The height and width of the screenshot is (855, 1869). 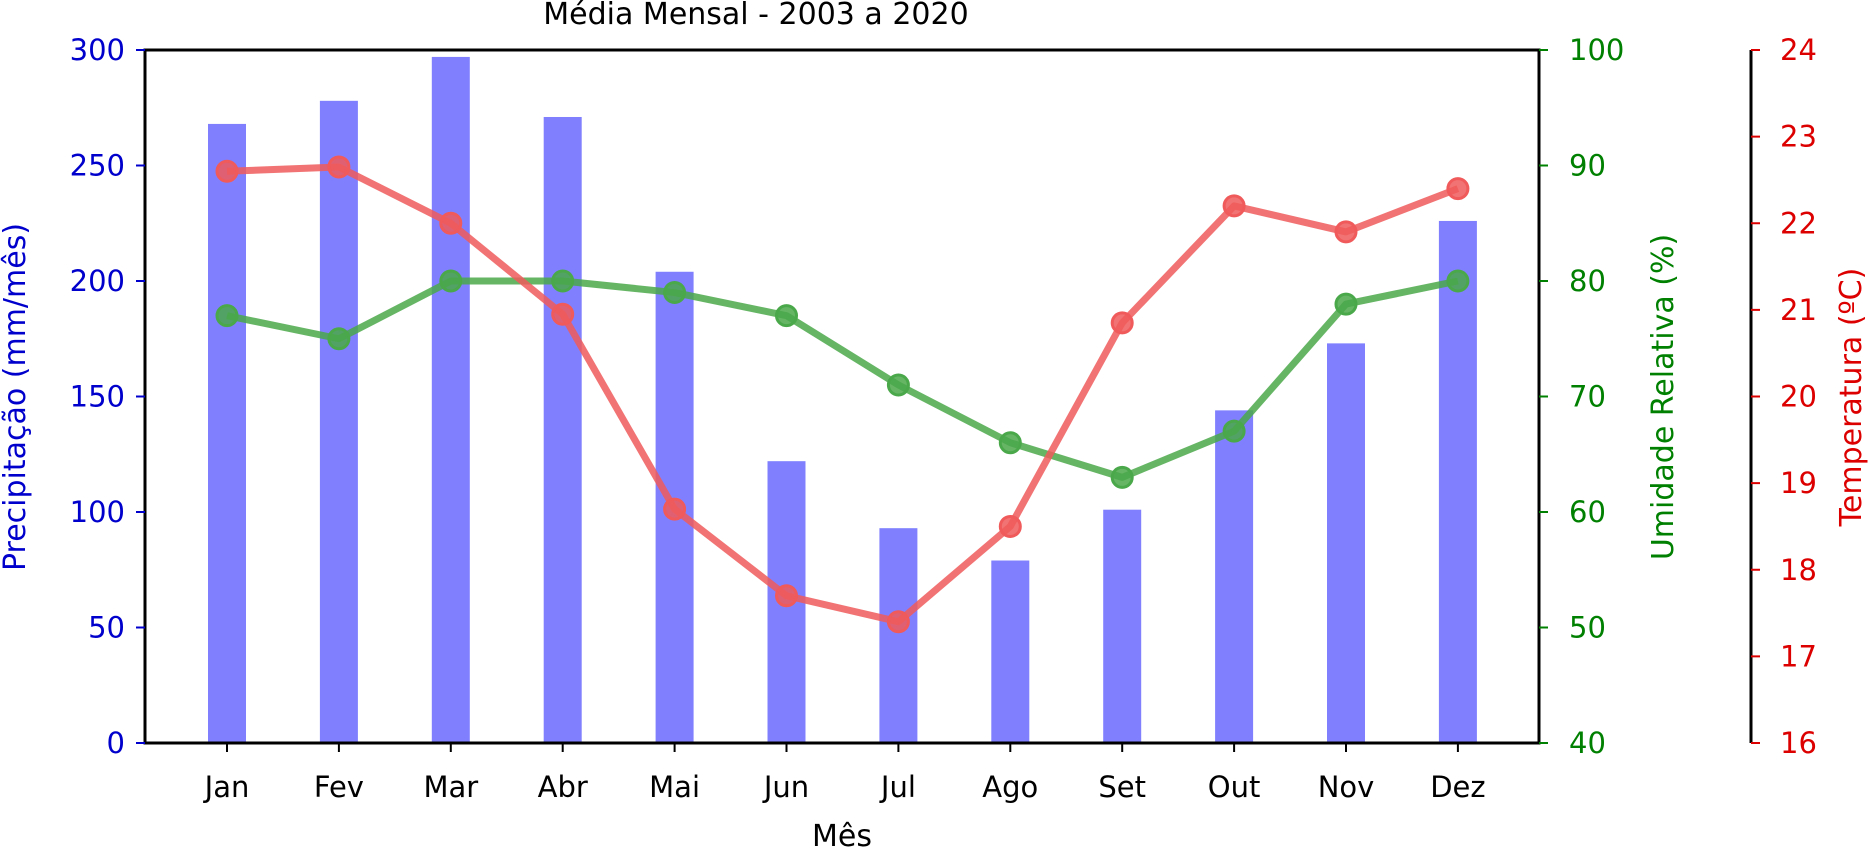 What do you see at coordinates (786, 316) in the screenshot?
I see `humidity-point-jun` at bounding box center [786, 316].